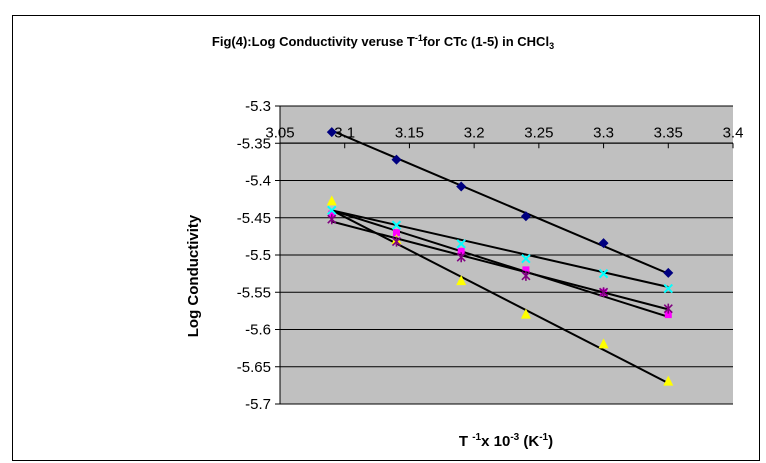  What do you see at coordinates (506, 441) in the screenshot?
I see `x-axis-title: T -1x 10-3 (K-1)` at bounding box center [506, 441].